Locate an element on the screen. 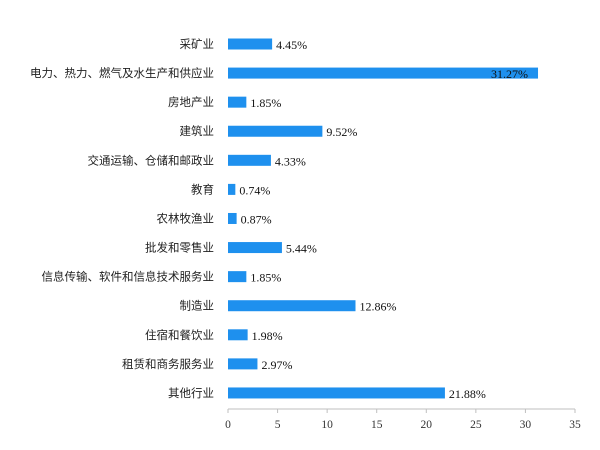 The image size is (600, 450). x-ticks-group: 0 5 10 15 20 25 30 35 is located at coordinates (403, 420).